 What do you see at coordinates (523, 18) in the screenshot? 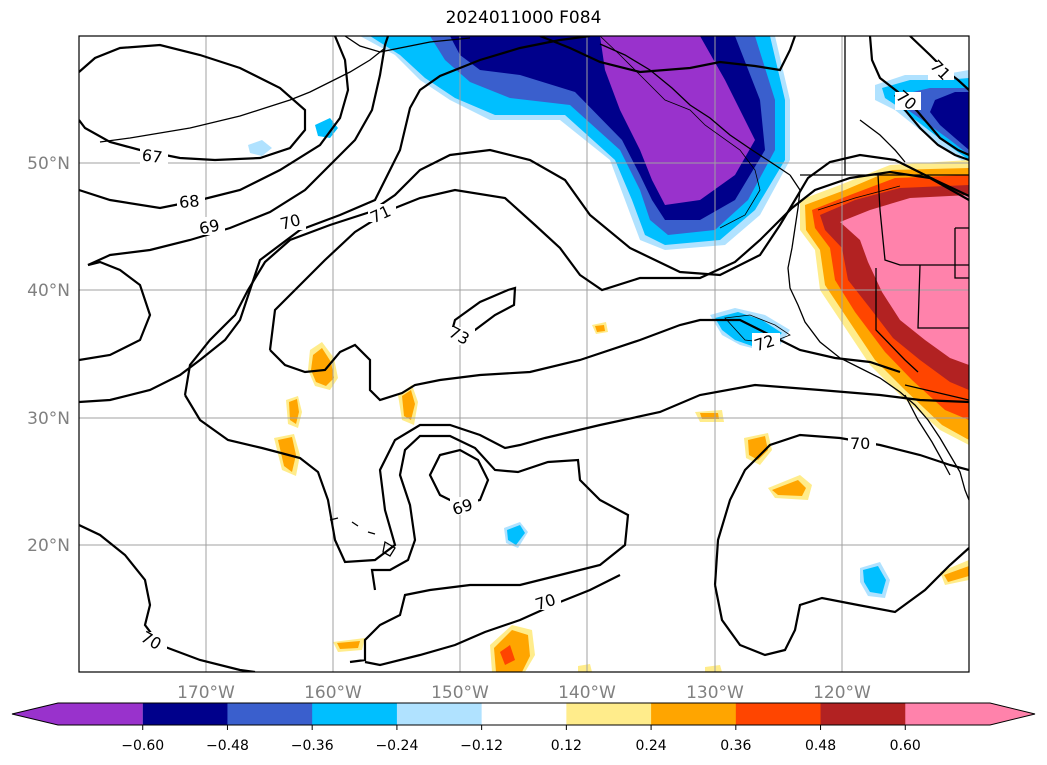
I see `map-title: 2024011000 F084` at bounding box center [523, 18].